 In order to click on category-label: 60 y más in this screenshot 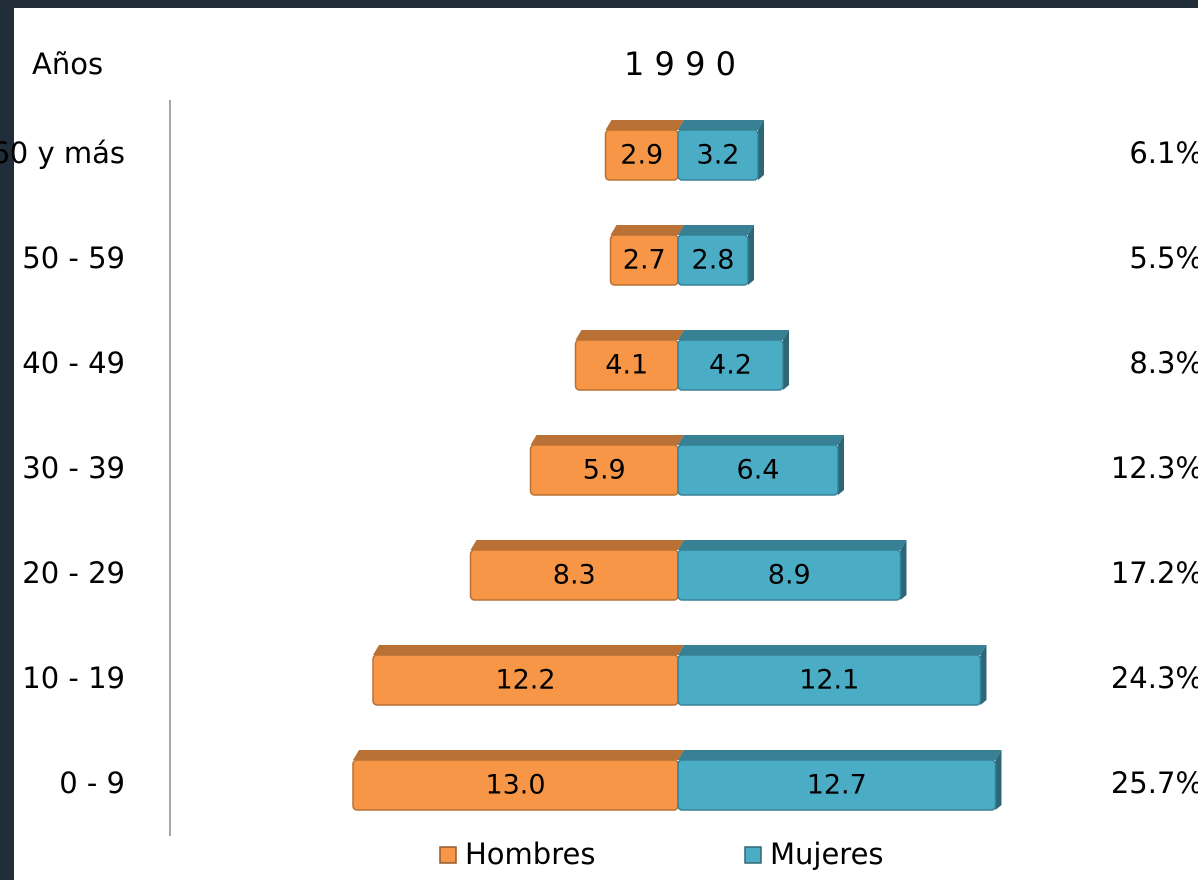, I will do `click(62, 153)`.